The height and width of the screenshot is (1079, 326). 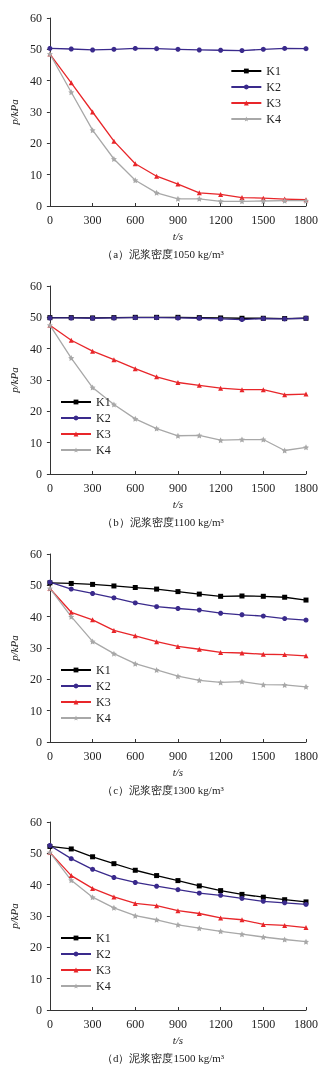 What do you see at coordinates (163, 253) in the screenshot?
I see `text: （a）泥浆密度1050 kg/m³` at bounding box center [163, 253].